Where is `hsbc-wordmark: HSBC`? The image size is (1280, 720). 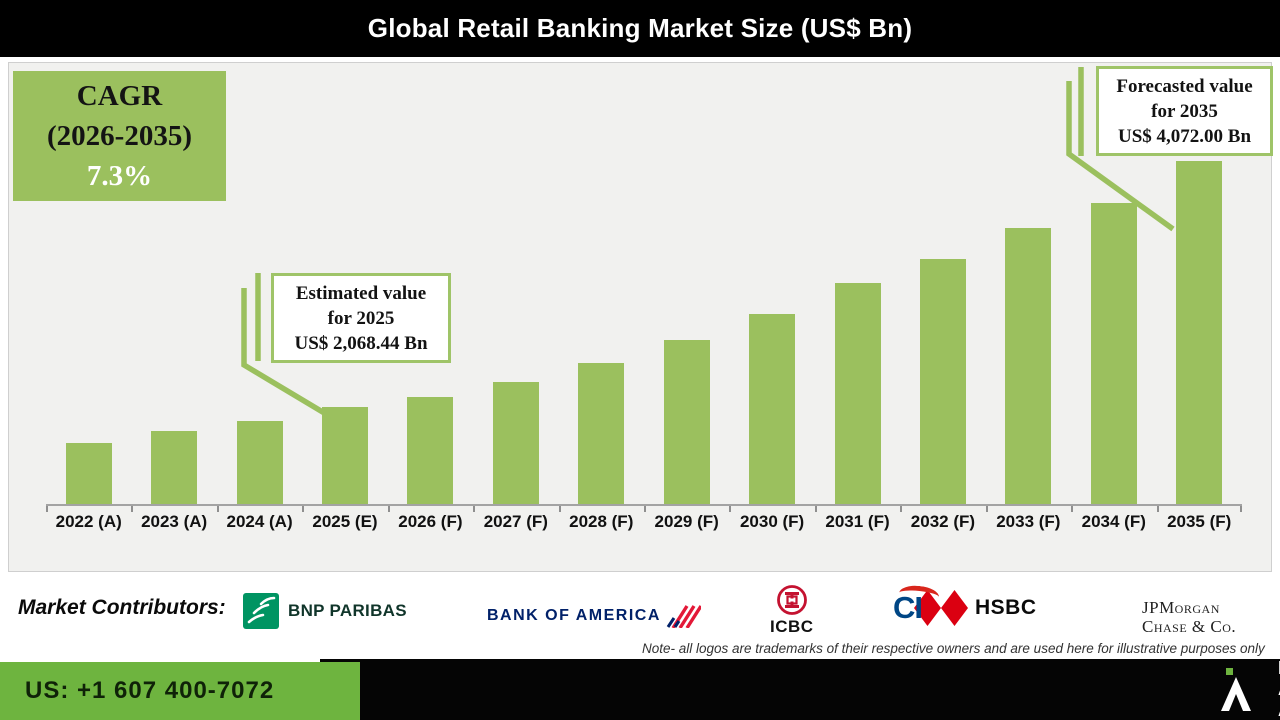 hsbc-wordmark: HSBC is located at coordinates (1006, 607).